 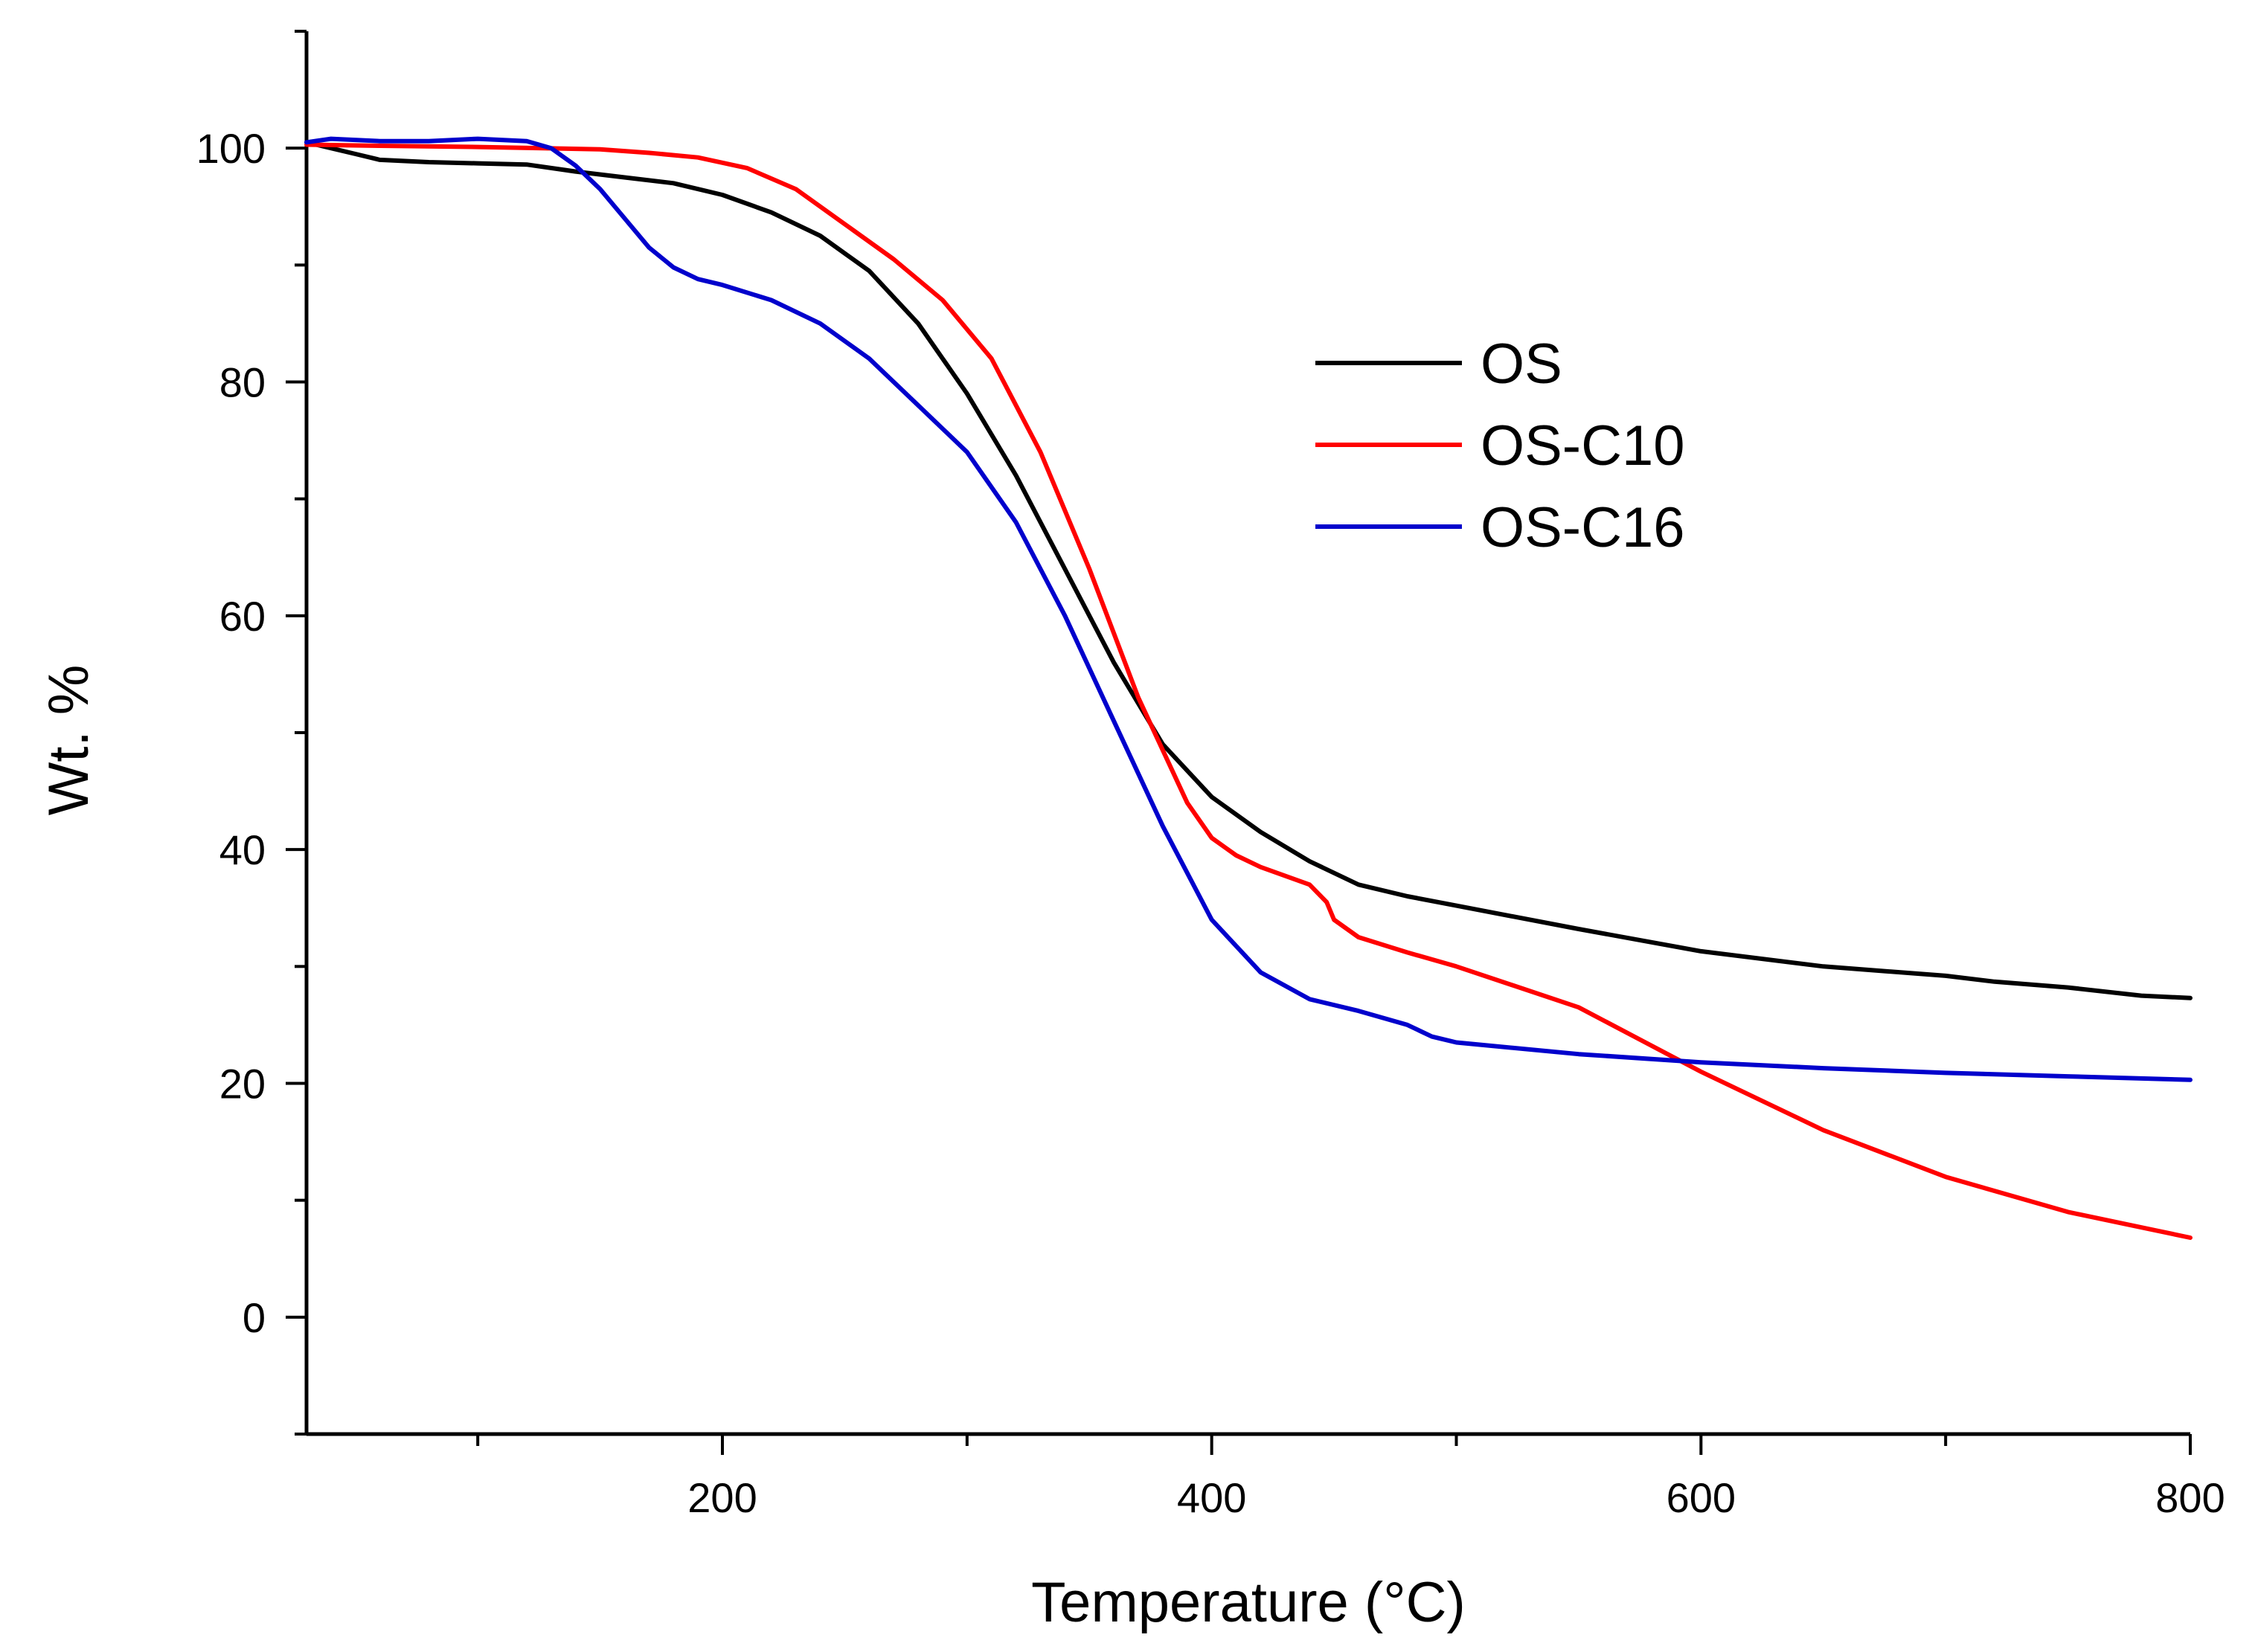 I want to click on x-axis-title: Temperature (°C), so click(x=1248, y=1602).